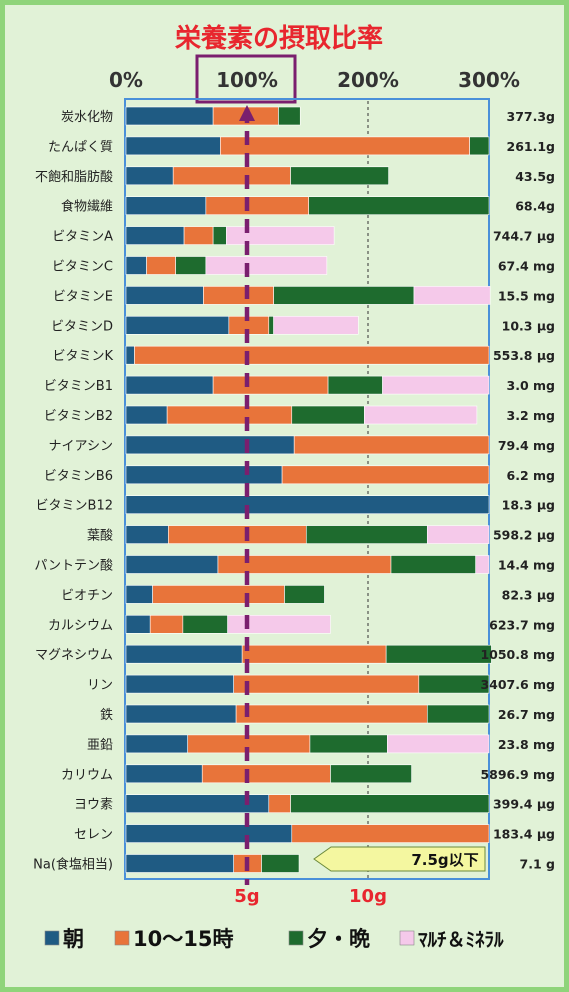  Describe the element at coordinates (526, 295) in the screenshot. I see `amount-label: 15.5 mg` at that location.